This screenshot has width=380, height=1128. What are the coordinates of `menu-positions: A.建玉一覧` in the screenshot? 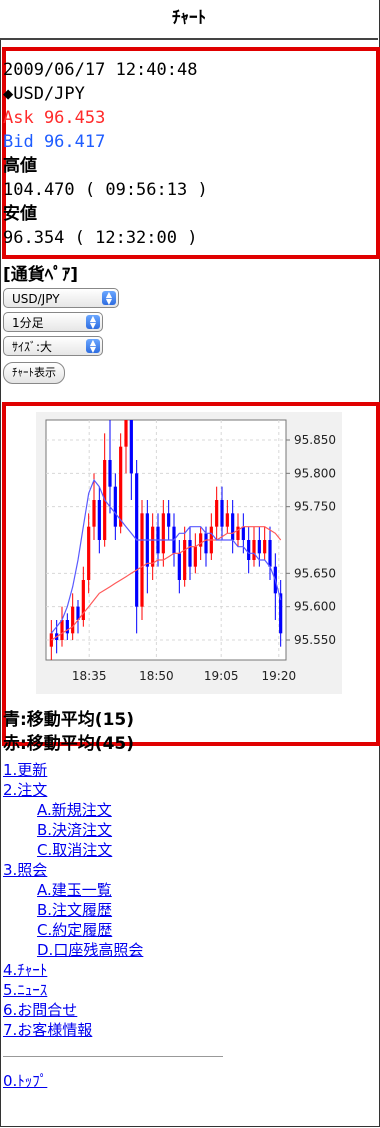 It's located at (74, 890).